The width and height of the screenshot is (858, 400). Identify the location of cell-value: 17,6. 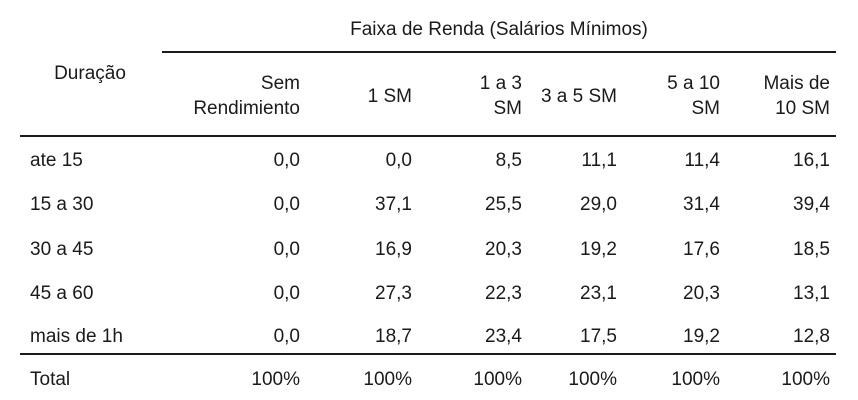
(701, 249).